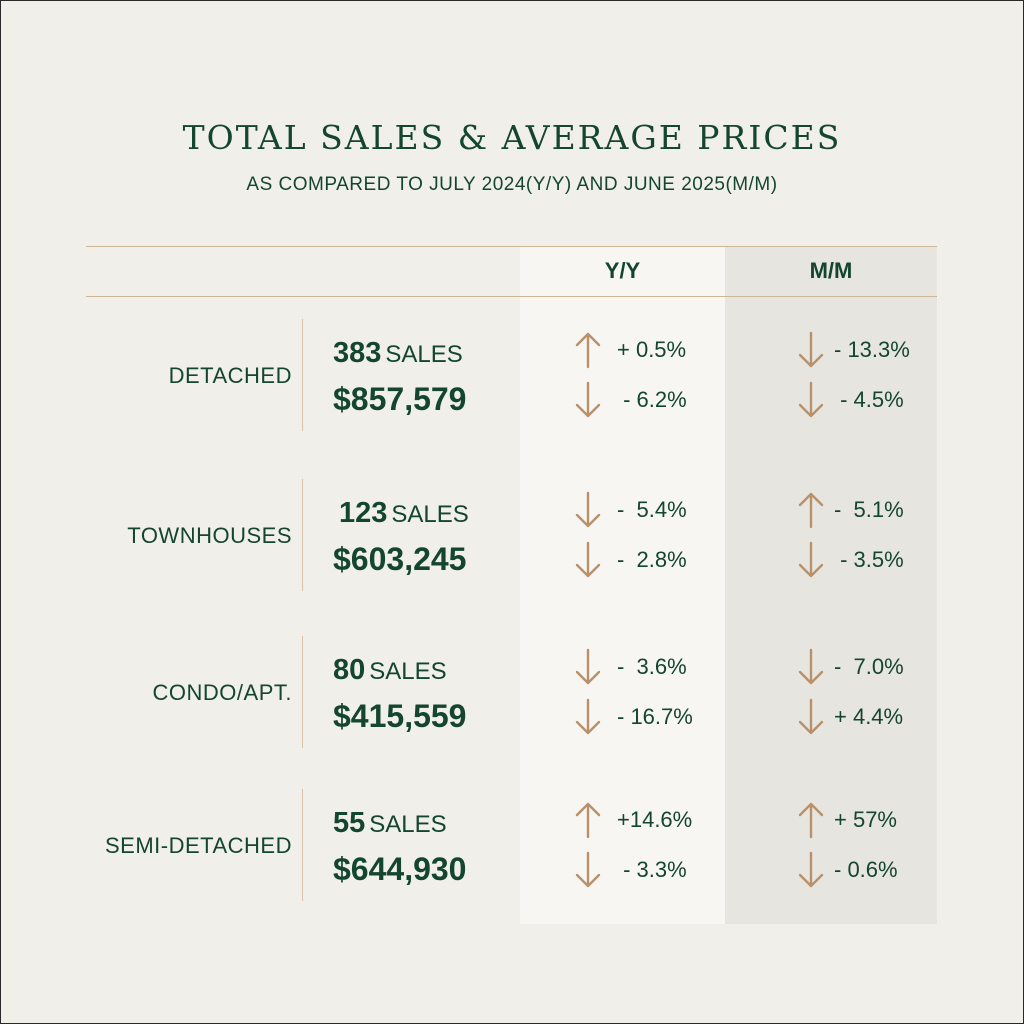 Image resolution: width=1024 pixels, height=1024 pixels. I want to click on table-header-rule, so click(511, 296).